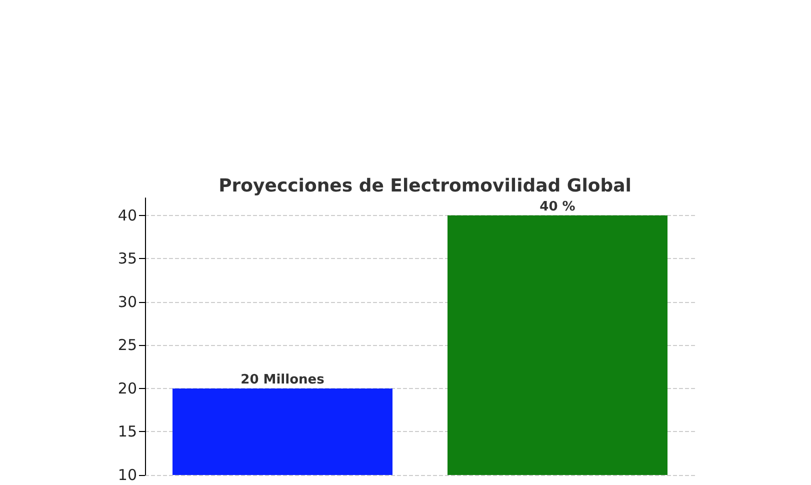  Describe the element at coordinates (127, 301) in the screenshot. I see `y-tick-label: 30` at that location.